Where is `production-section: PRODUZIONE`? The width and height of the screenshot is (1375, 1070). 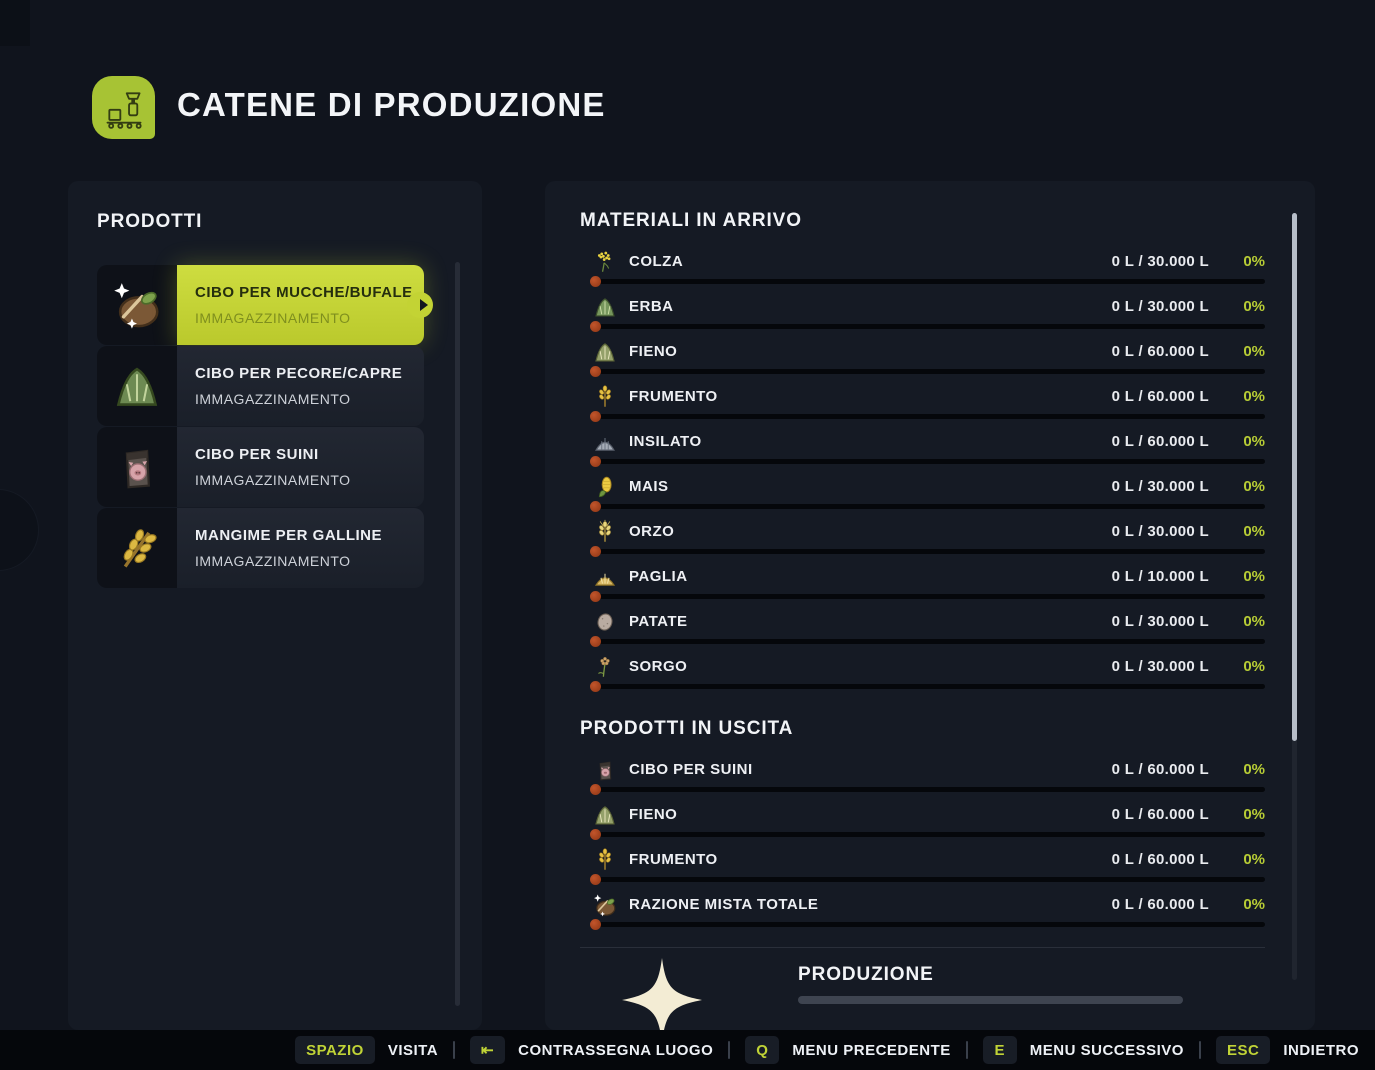
production-section: PRODUZIONE is located at coordinates (922, 988).